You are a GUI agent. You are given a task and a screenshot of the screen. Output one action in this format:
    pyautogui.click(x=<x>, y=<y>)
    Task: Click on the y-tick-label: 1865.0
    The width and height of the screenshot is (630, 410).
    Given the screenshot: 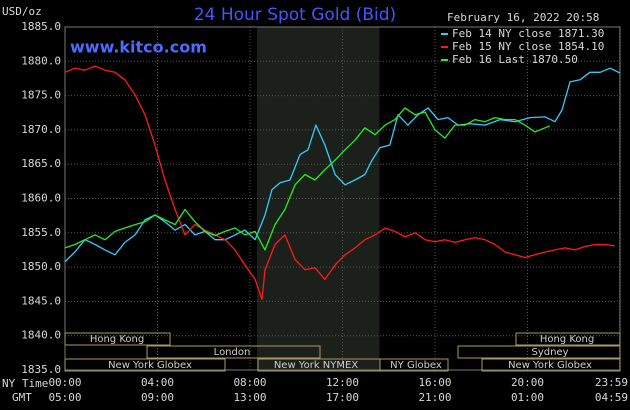 What is the action you would take?
    pyautogui.click(x=41, y=163)
    